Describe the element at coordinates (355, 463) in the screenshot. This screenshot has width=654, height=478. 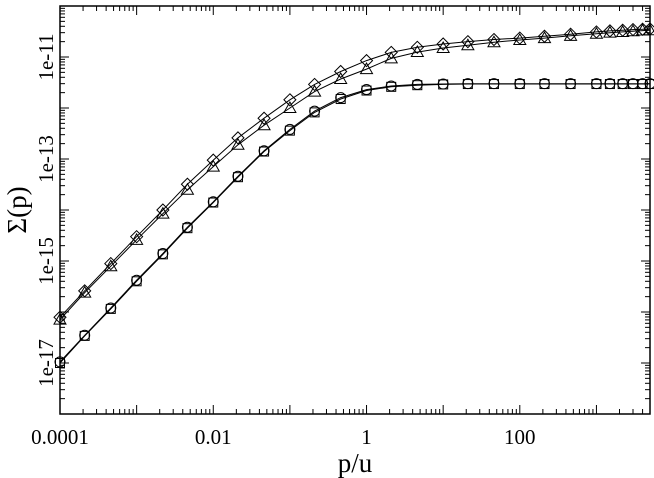
I see `x-axis-label: p/u` at that location.